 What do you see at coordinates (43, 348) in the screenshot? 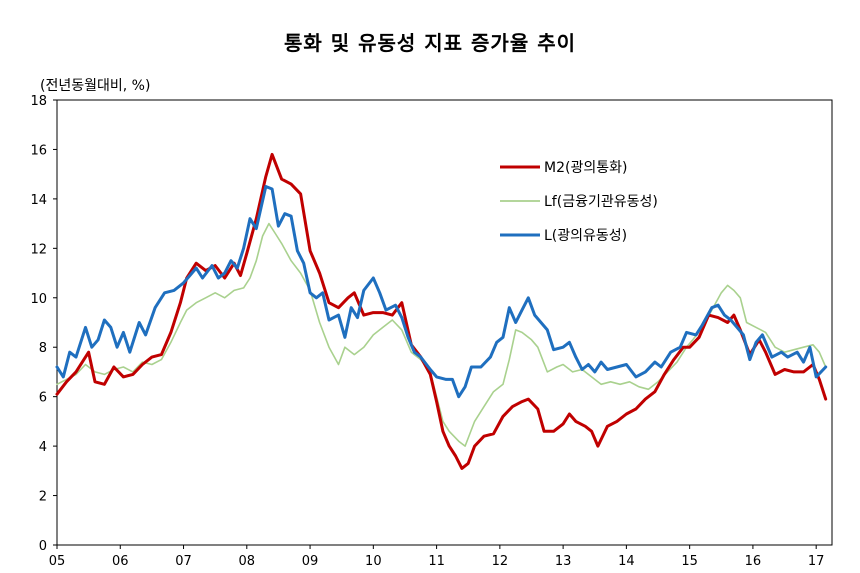
I see `y-tick-label: 8` at bounding box center [43, 348].